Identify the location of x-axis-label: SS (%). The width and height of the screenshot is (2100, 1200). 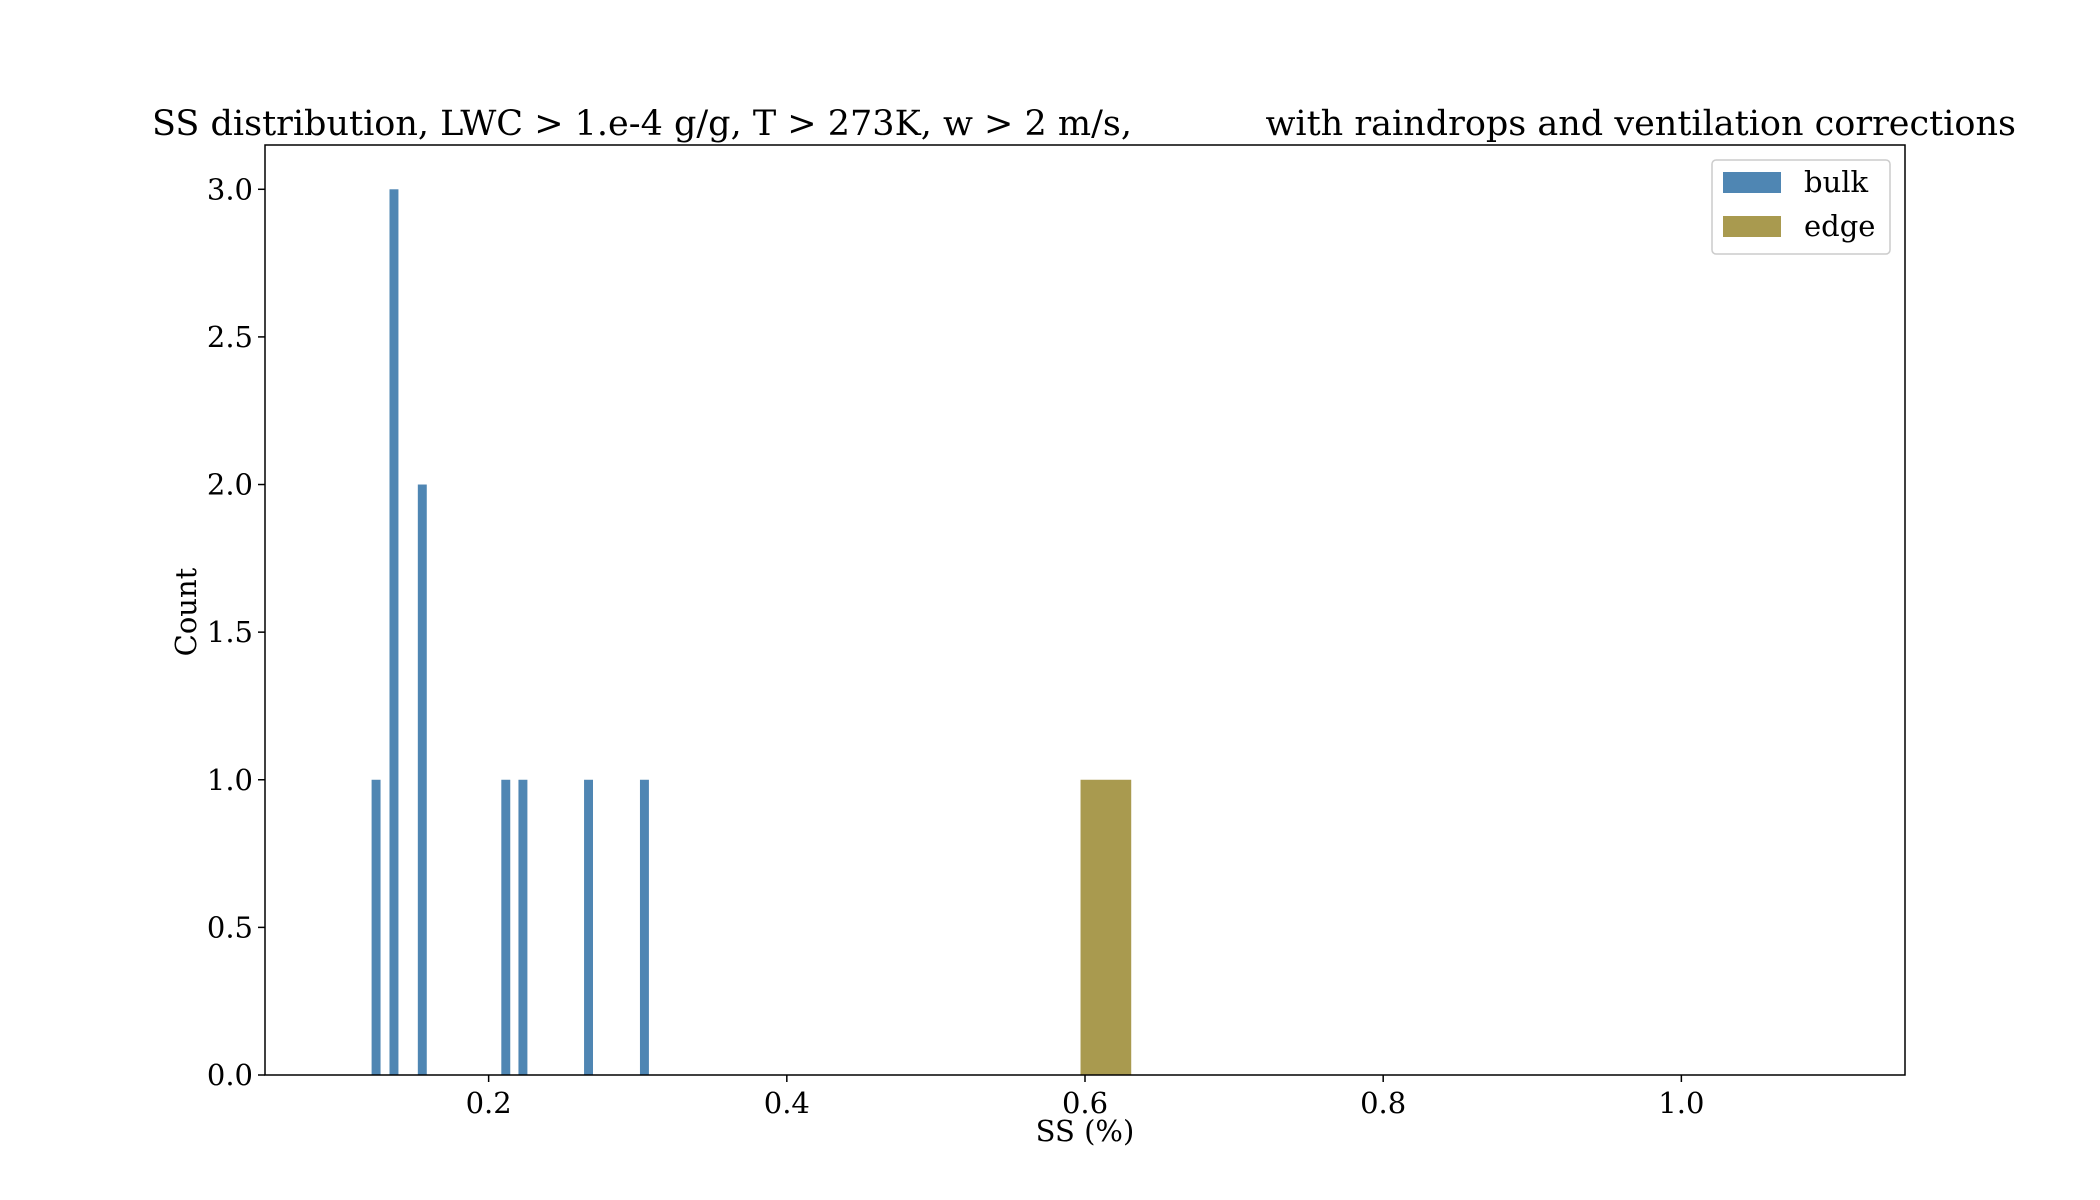
(1085, 1131).